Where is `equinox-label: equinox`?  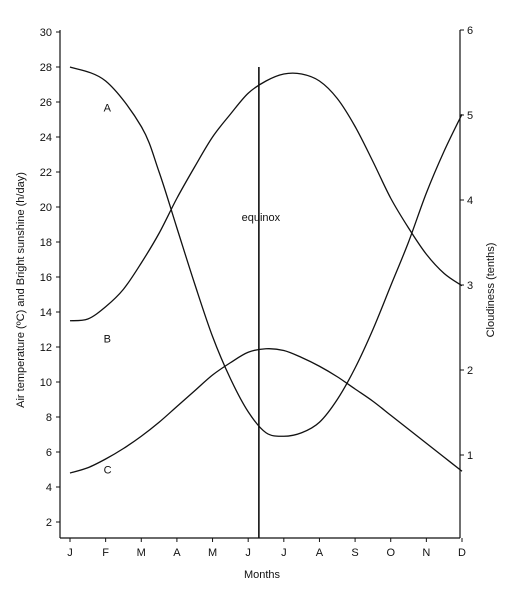
equinox-label: equinox is located at coordinates (261, 218).